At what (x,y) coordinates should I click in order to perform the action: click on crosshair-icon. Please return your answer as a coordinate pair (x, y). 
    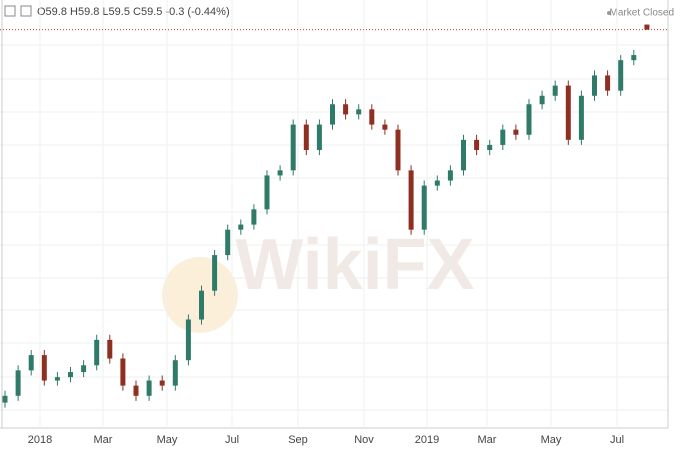
    Looking at the image, I should click on (10, 11).